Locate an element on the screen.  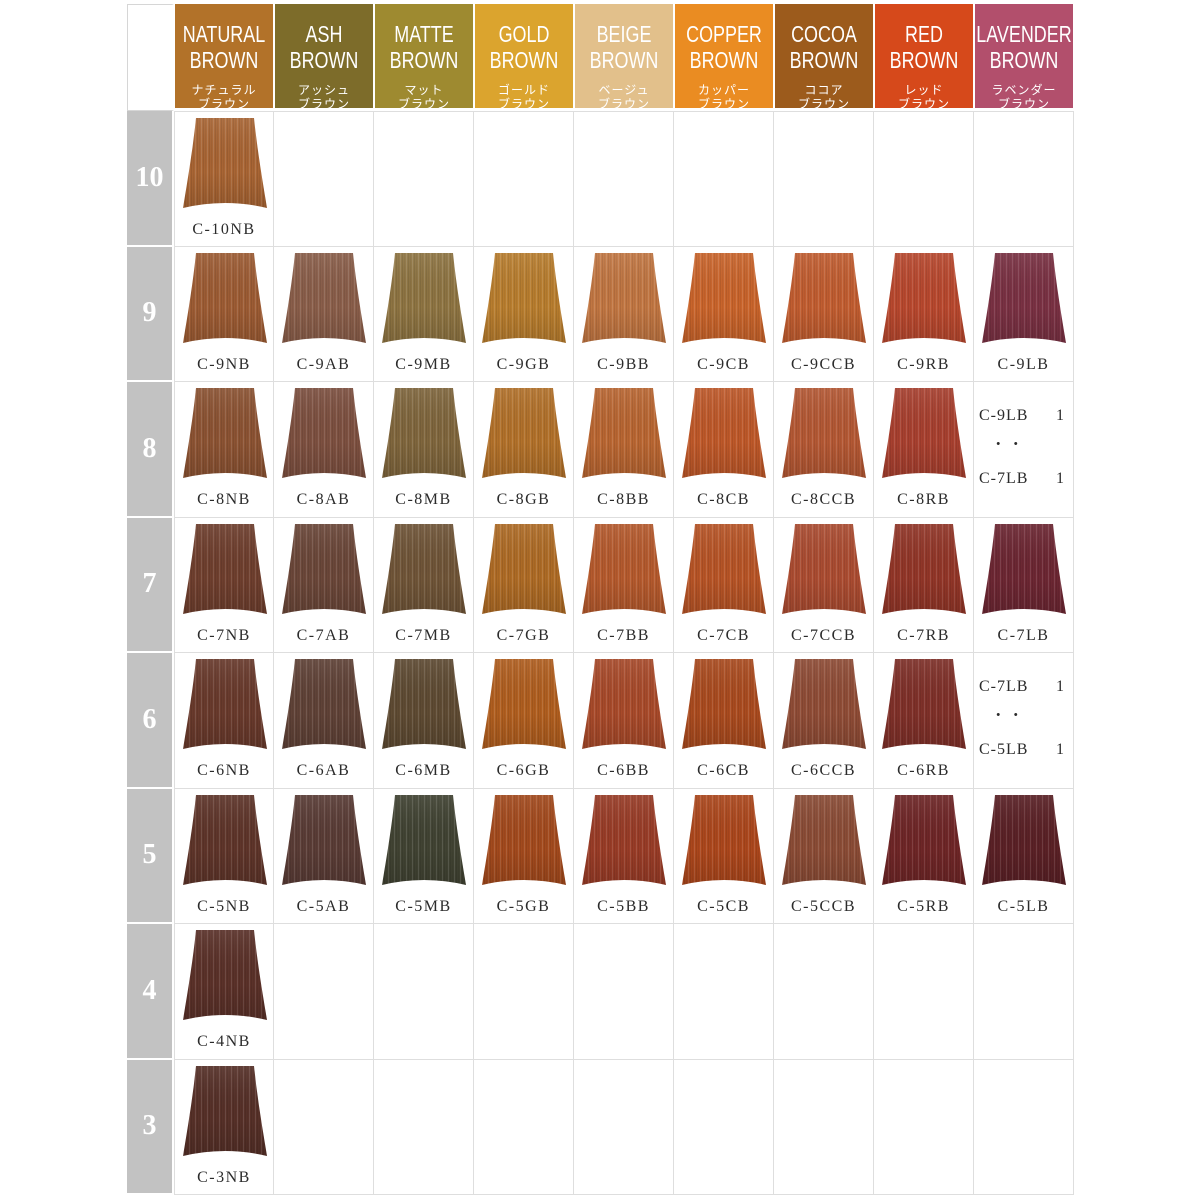
swatch-c-5nb is located at coordinates (225, 839).